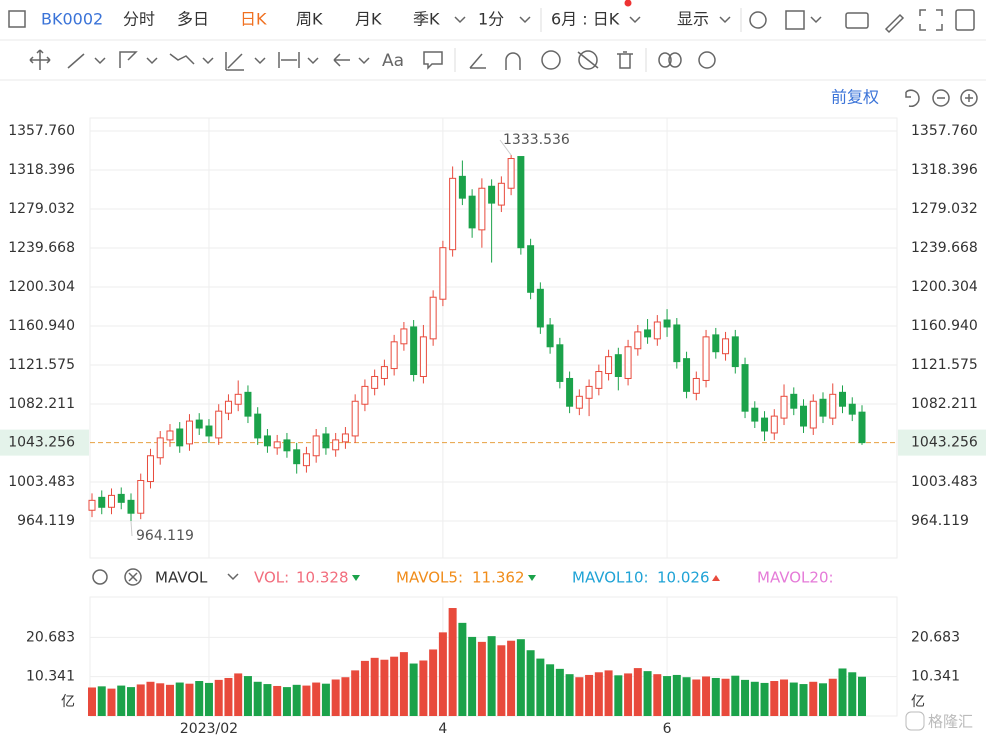  What do you see at coordinates (165, 536) in the screenshot?
I see `low-annotation: 964.119` at bounding box center [165, 536].